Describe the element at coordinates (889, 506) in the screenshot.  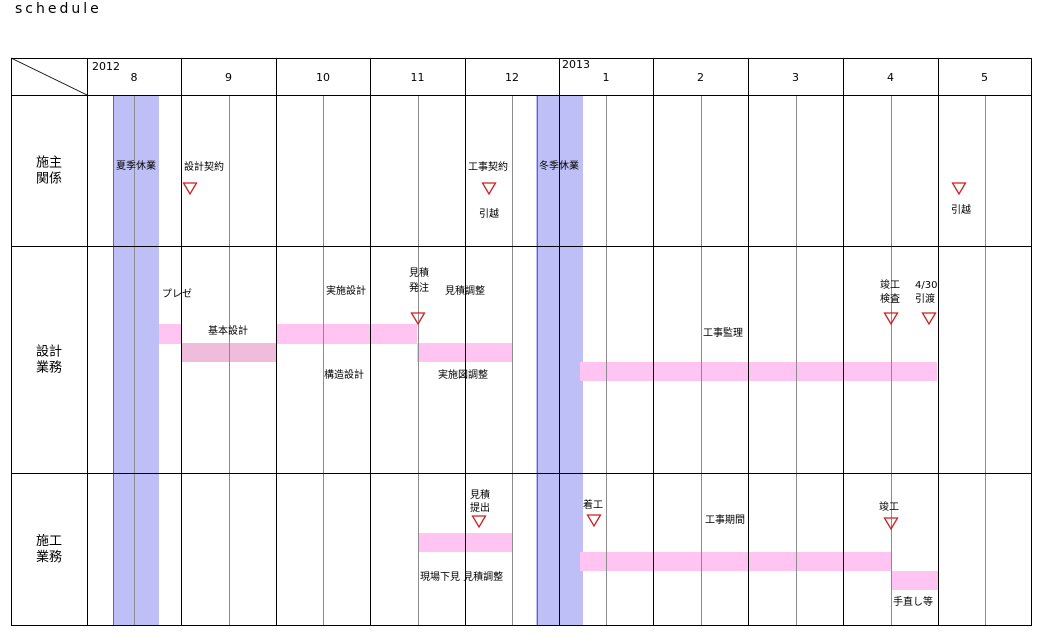
I see `milestone-label-completion: 竣工` at that location.